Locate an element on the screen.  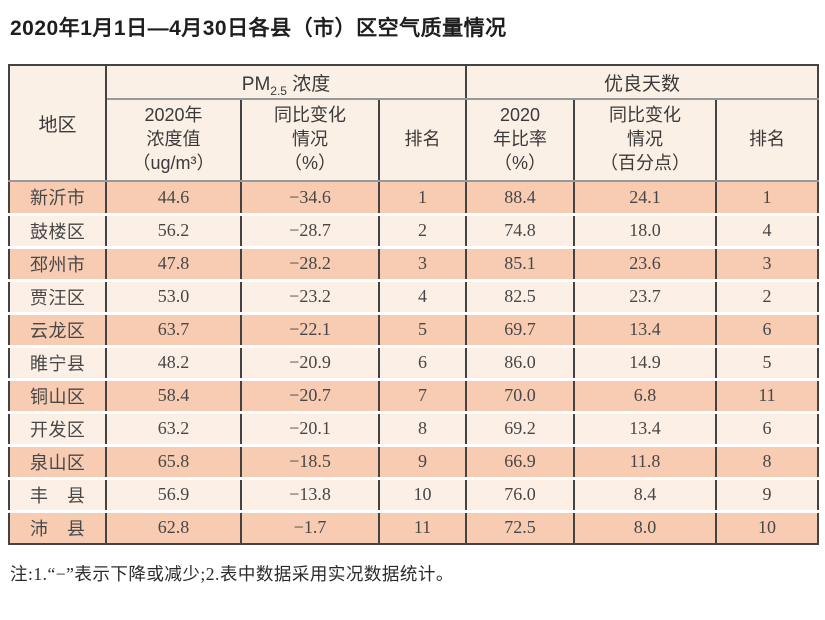
region-name: 丰县 is located at coordinates (57, 495).